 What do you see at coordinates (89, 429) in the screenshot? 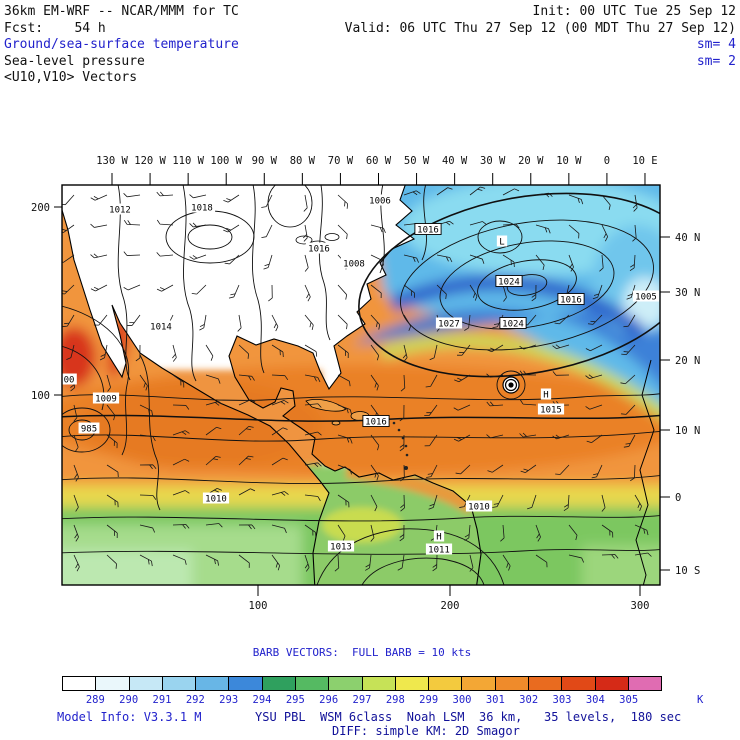
I see `contour-label: 985` at bounding box center [89, 429].